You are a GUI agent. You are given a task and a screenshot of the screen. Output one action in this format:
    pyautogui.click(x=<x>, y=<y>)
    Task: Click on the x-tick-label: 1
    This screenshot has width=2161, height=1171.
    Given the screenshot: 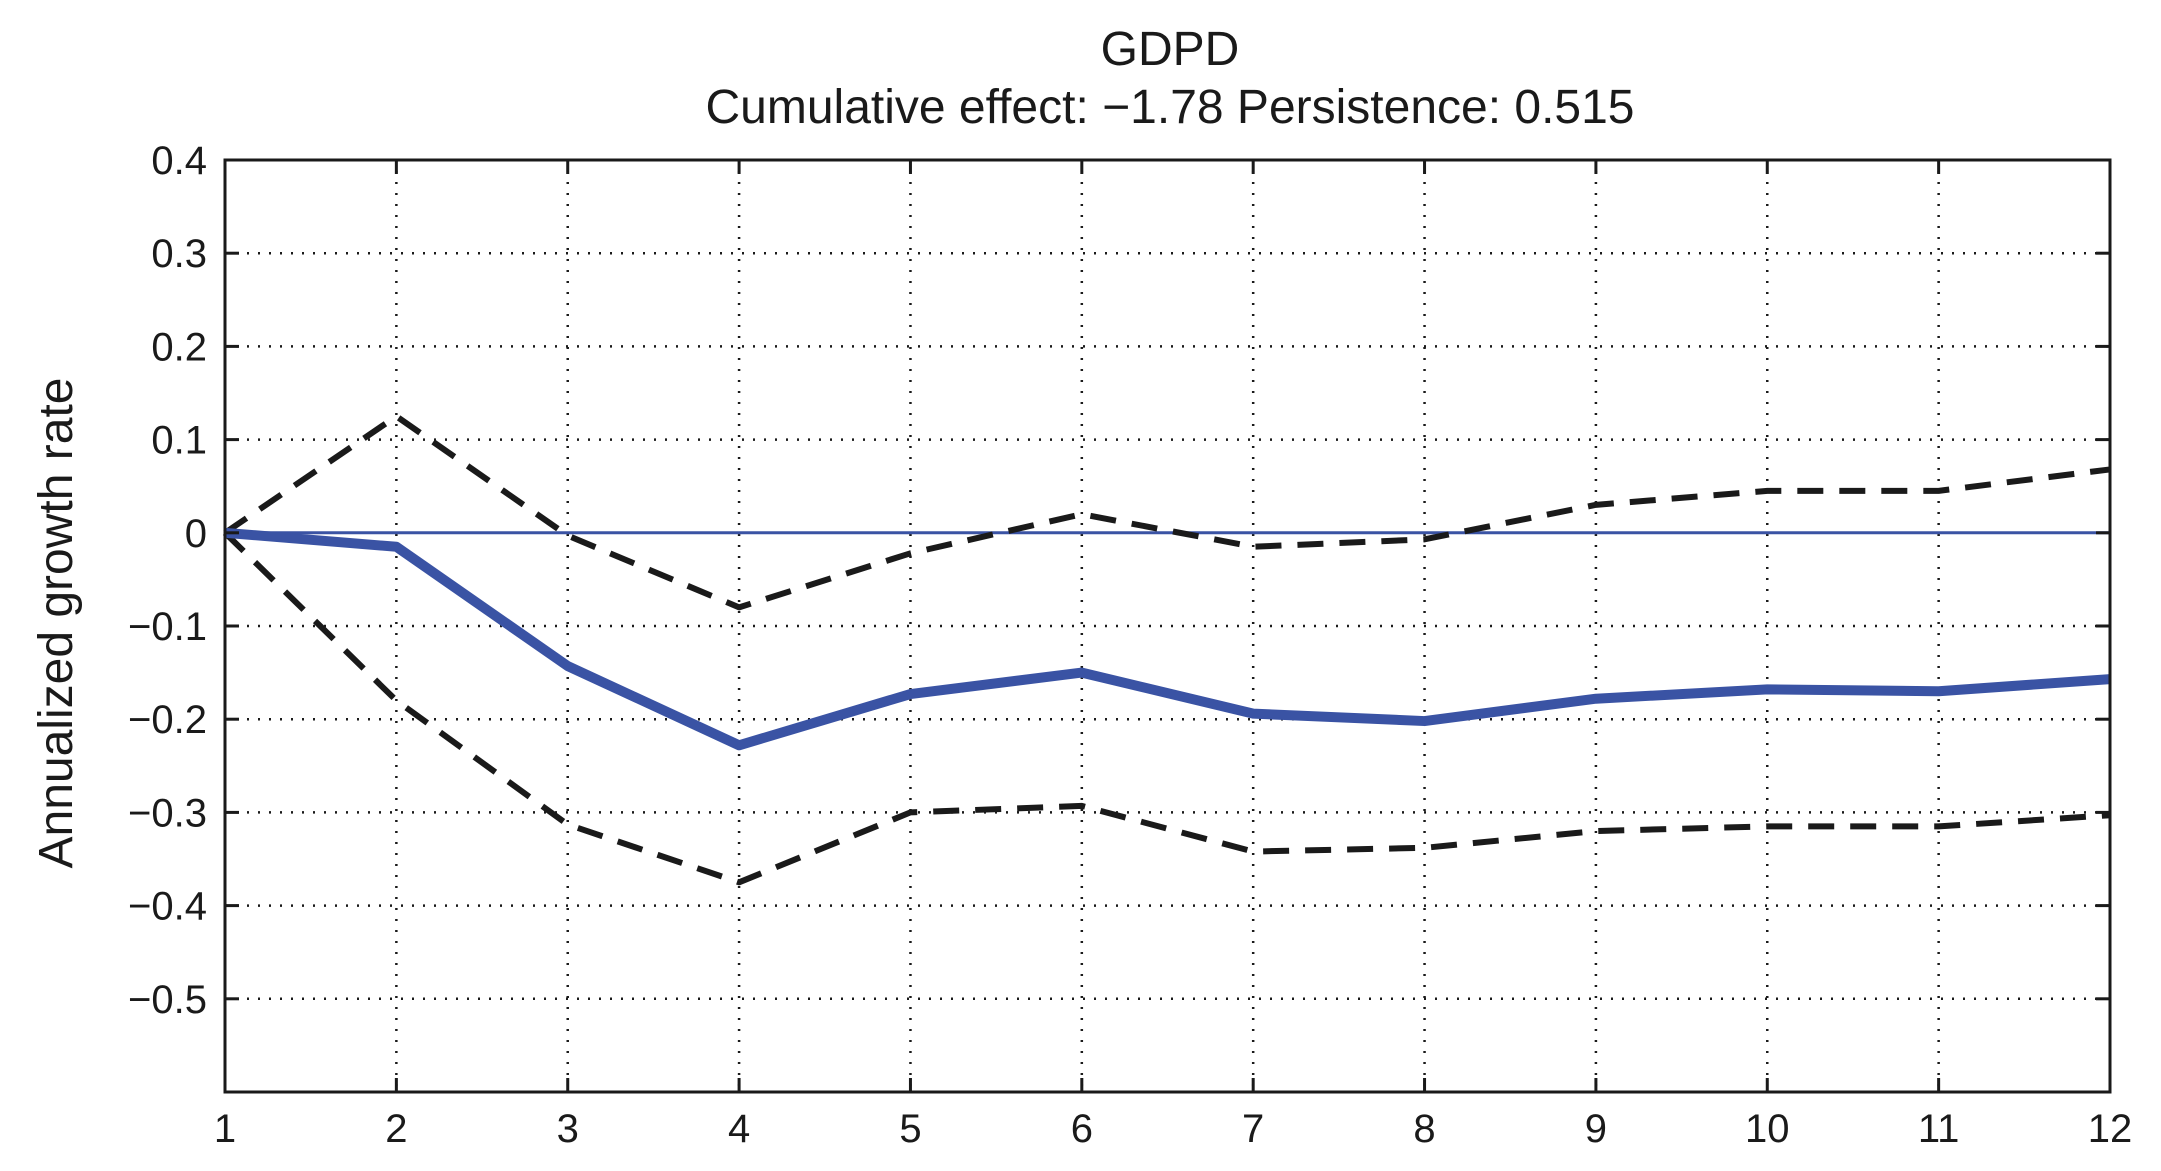 What is the action you would take?
    pyautogui.click(x=225, y=1129)
    